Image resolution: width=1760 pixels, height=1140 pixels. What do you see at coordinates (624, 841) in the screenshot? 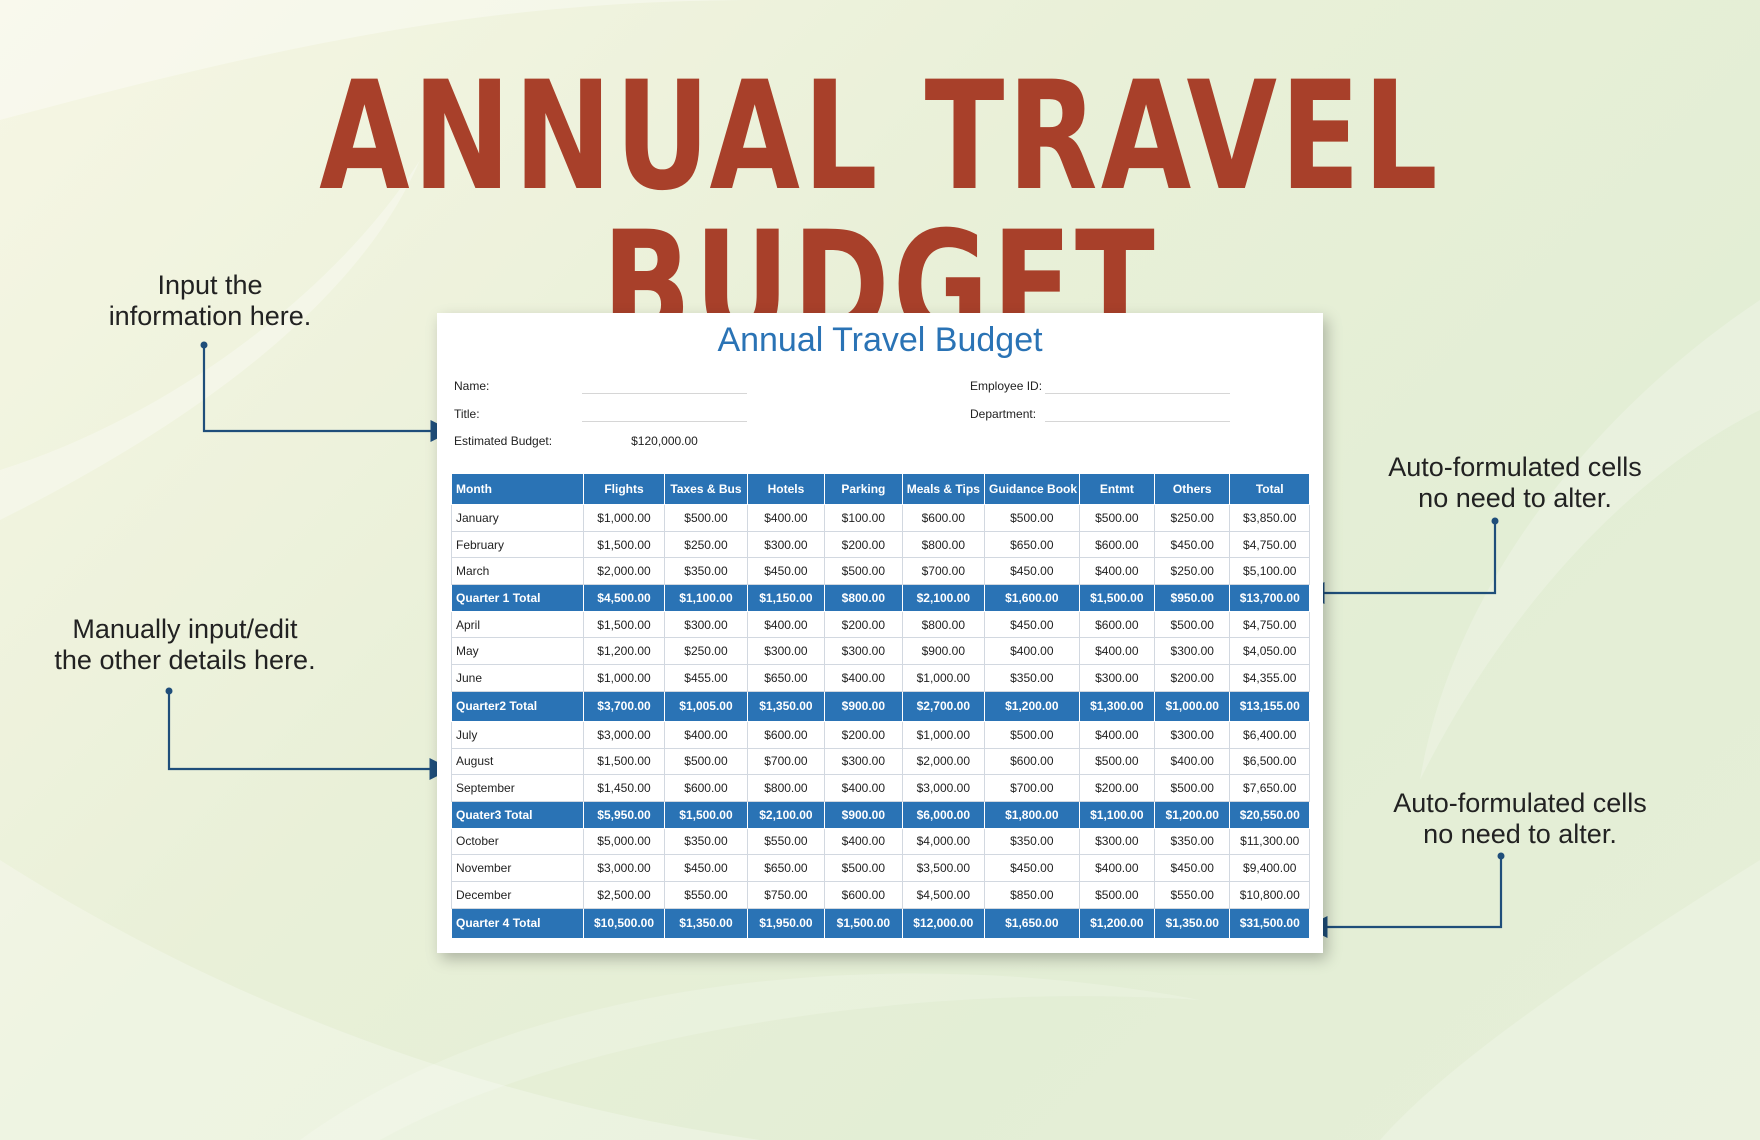
I see `expense-cell: $5,000.00` at bounding box center [624, 841].